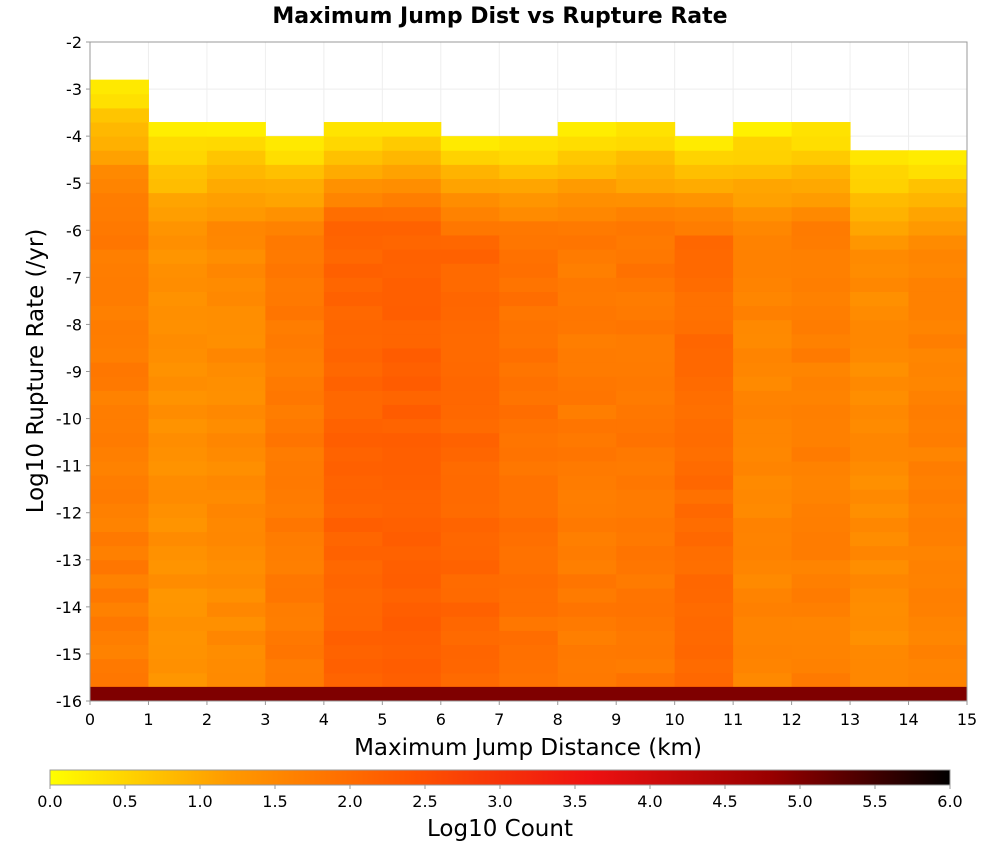  I want to click on x-tick-label: 13, so click(850, 719).